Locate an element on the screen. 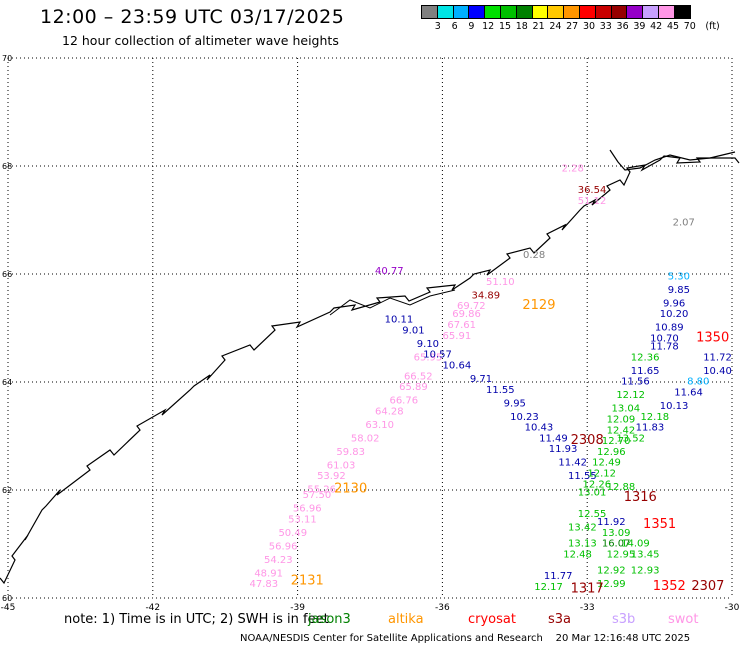 Image resolution: width=740 pixels, height=650 pixels. color-scale-label: 6 is located at coordinates (454, 26).